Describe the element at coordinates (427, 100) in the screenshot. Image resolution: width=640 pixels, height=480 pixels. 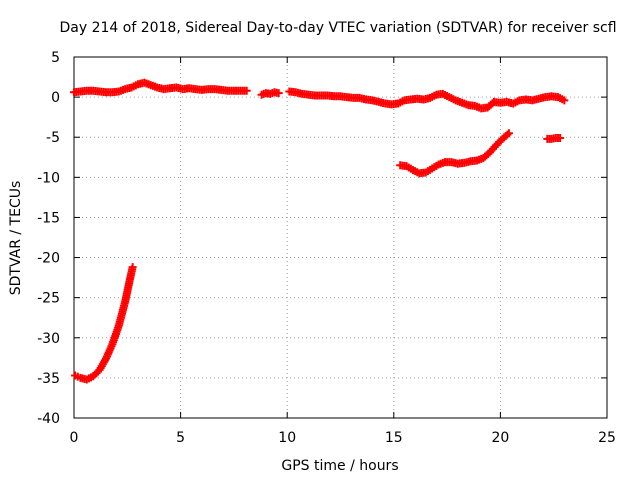
I see `series-tail` at that location.